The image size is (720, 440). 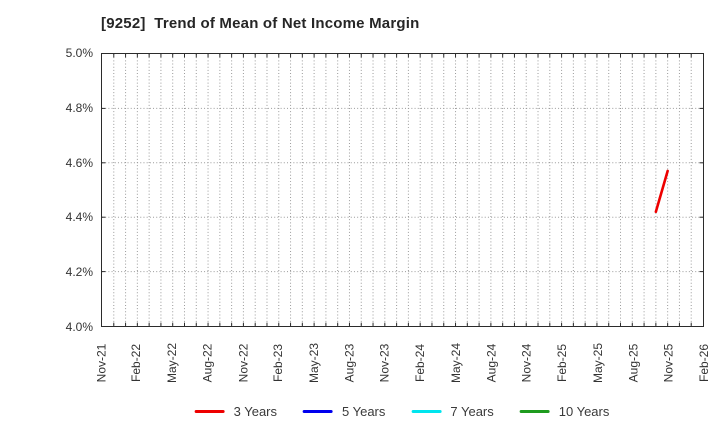 I want to click on legend-label: 3 Years, so click(x=255, y=411).